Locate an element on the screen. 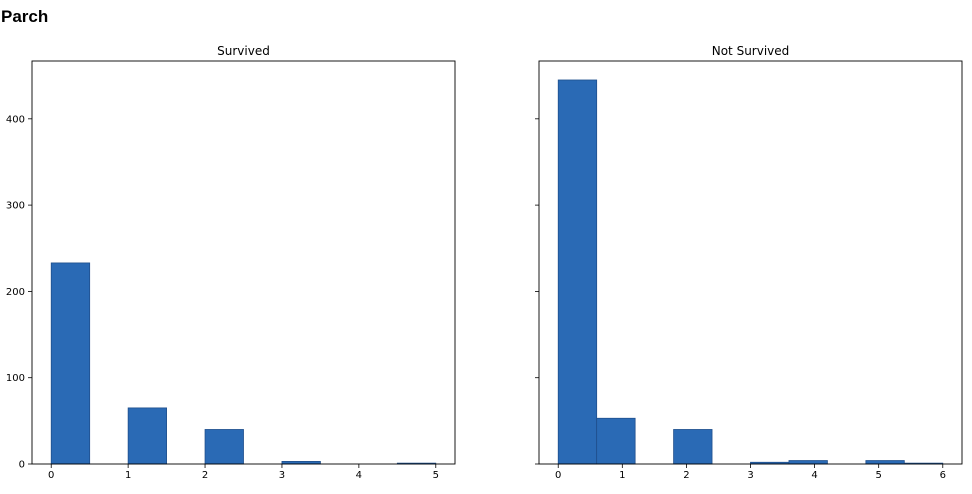 The width and height of the screenshot is (972, 494). not-survived-xtick-label-4: 4 is located at coordinates (814, 475).